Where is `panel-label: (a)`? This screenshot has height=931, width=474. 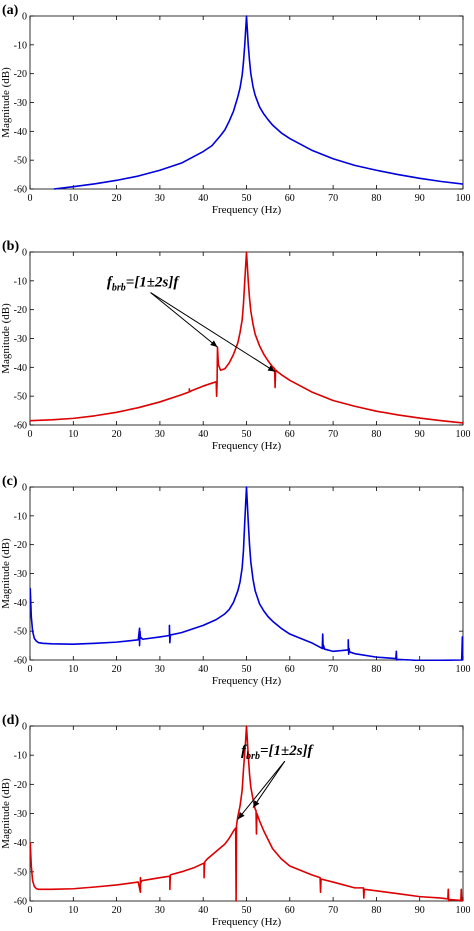 panel-label: (a) is located at coordinates (10, 10).